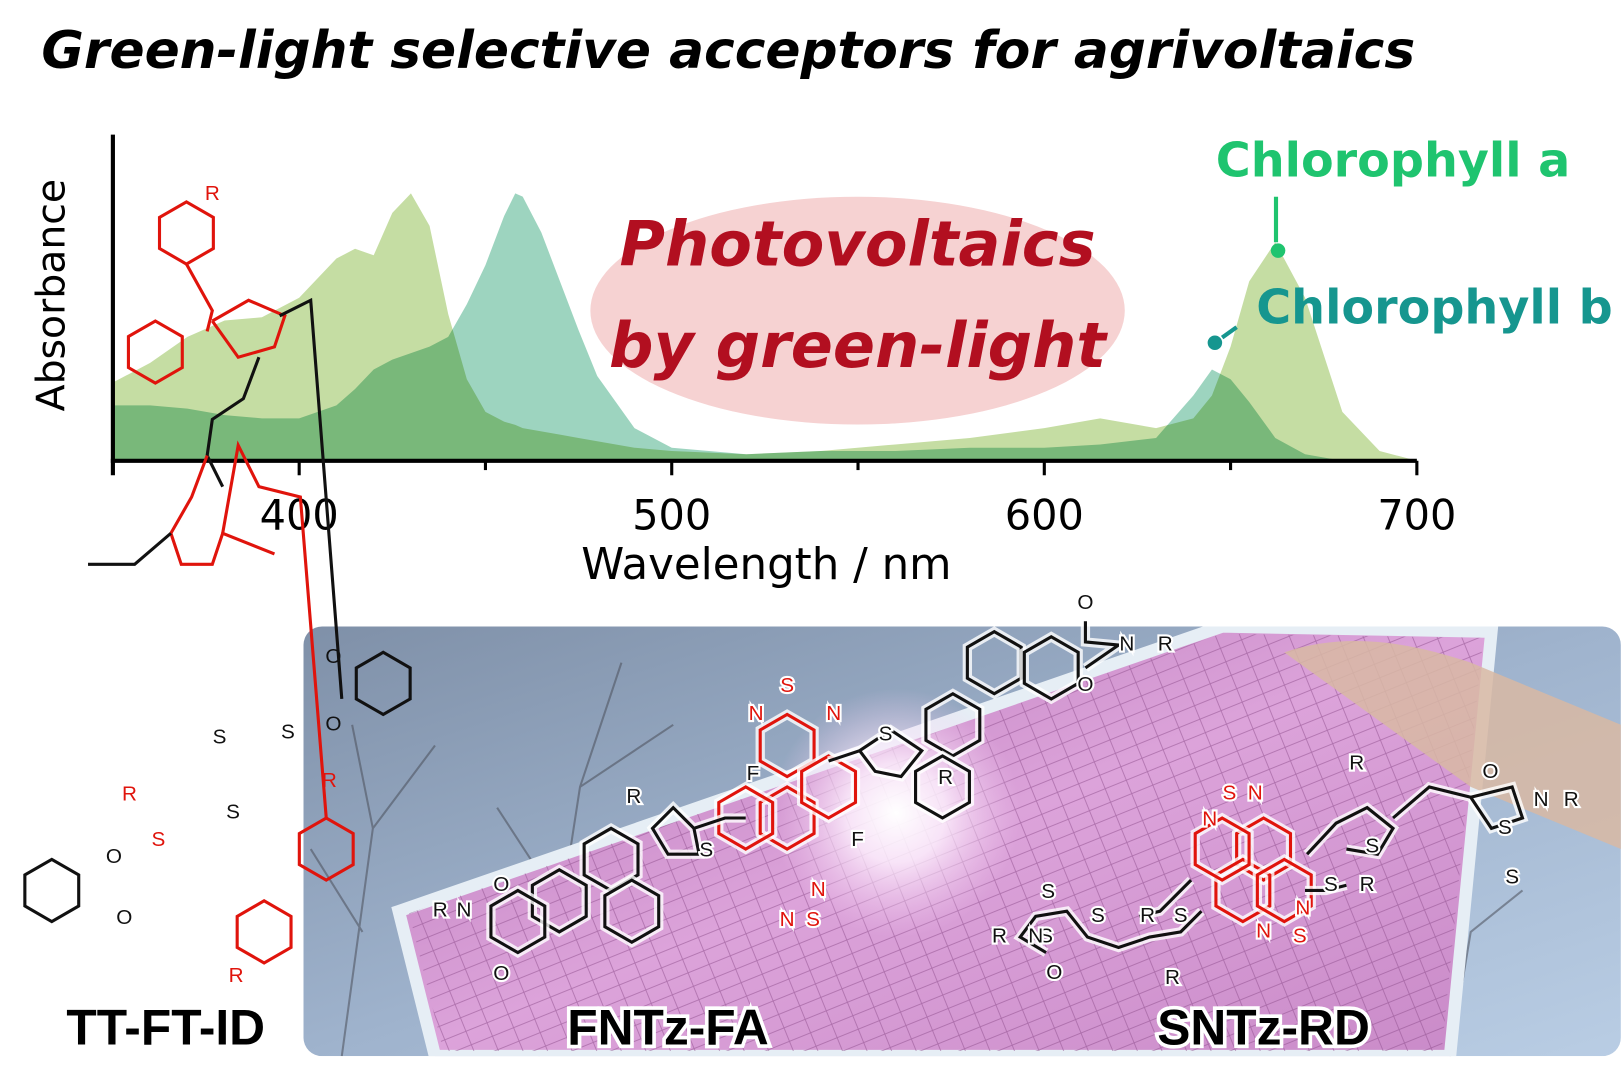 The image size is (1624, 1081). I want to click on x-tick-label: 700, so click(1416, 516).